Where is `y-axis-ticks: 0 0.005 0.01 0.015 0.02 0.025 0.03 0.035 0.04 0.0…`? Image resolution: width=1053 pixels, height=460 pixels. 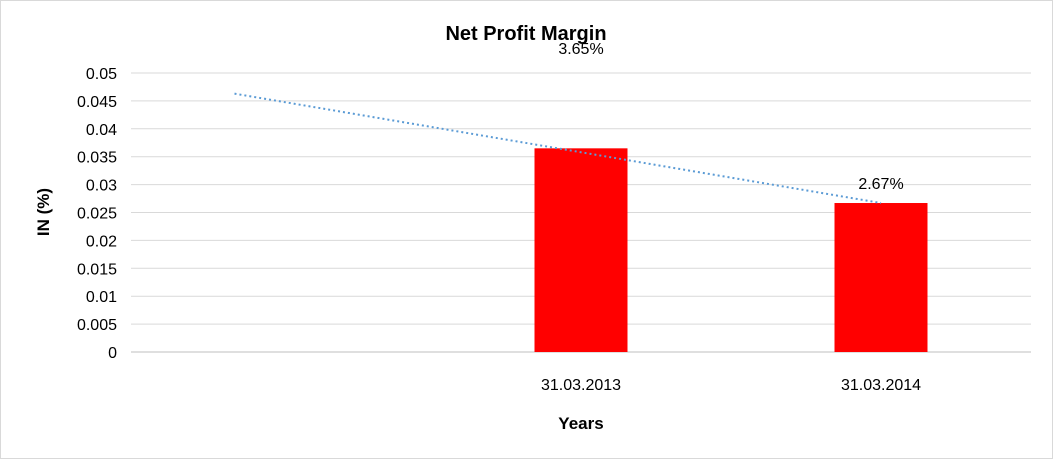 y-axis-ticks: 0 0.005 0.01 0.015 0.02 0.025 0.03 0.035 0.04 0.0… is located at coordinates (97, 214).